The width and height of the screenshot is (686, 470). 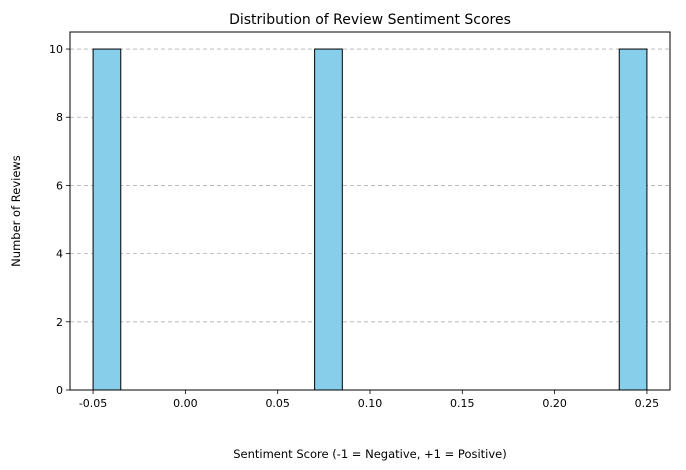 I want to click on x-tick-label: -0.05, so click(x=93, y=403).